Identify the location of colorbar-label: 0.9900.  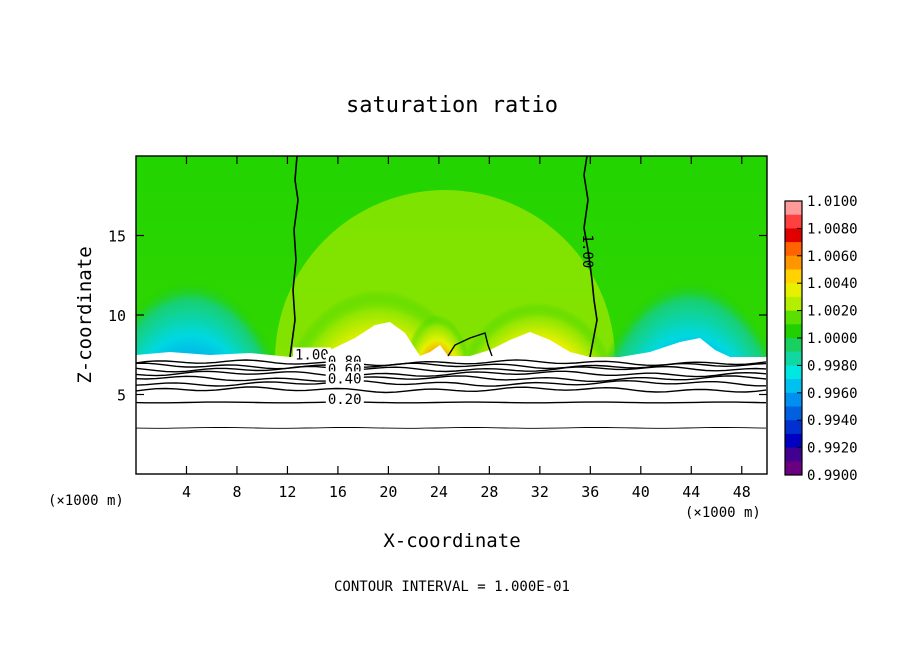
(832, 476).